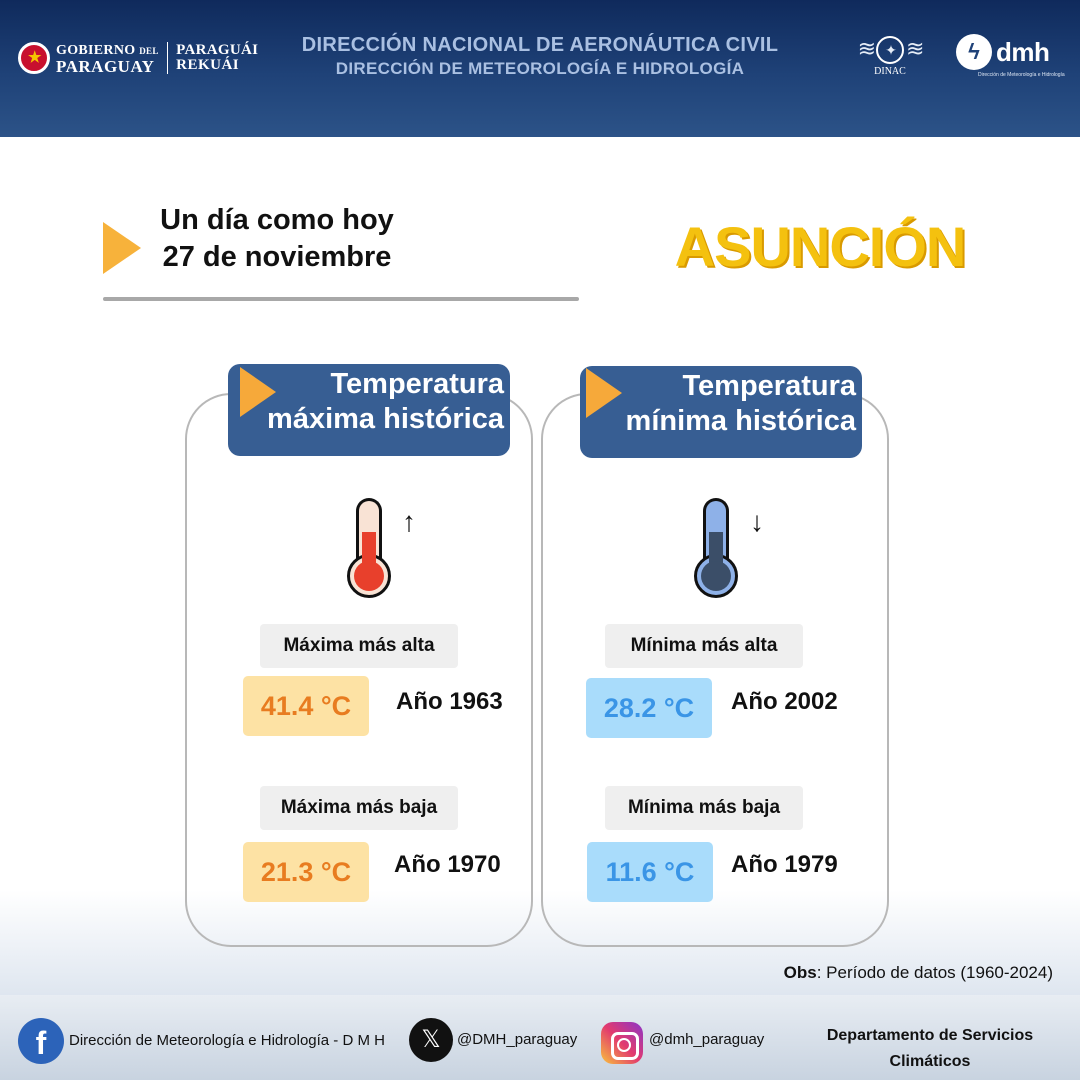 Image resolution: width=1080 pixels, height=1080 pixels. Describe the element at coordinates (149, 50) in the screenshot. I see `gov-line1-small: DEL` at that location.